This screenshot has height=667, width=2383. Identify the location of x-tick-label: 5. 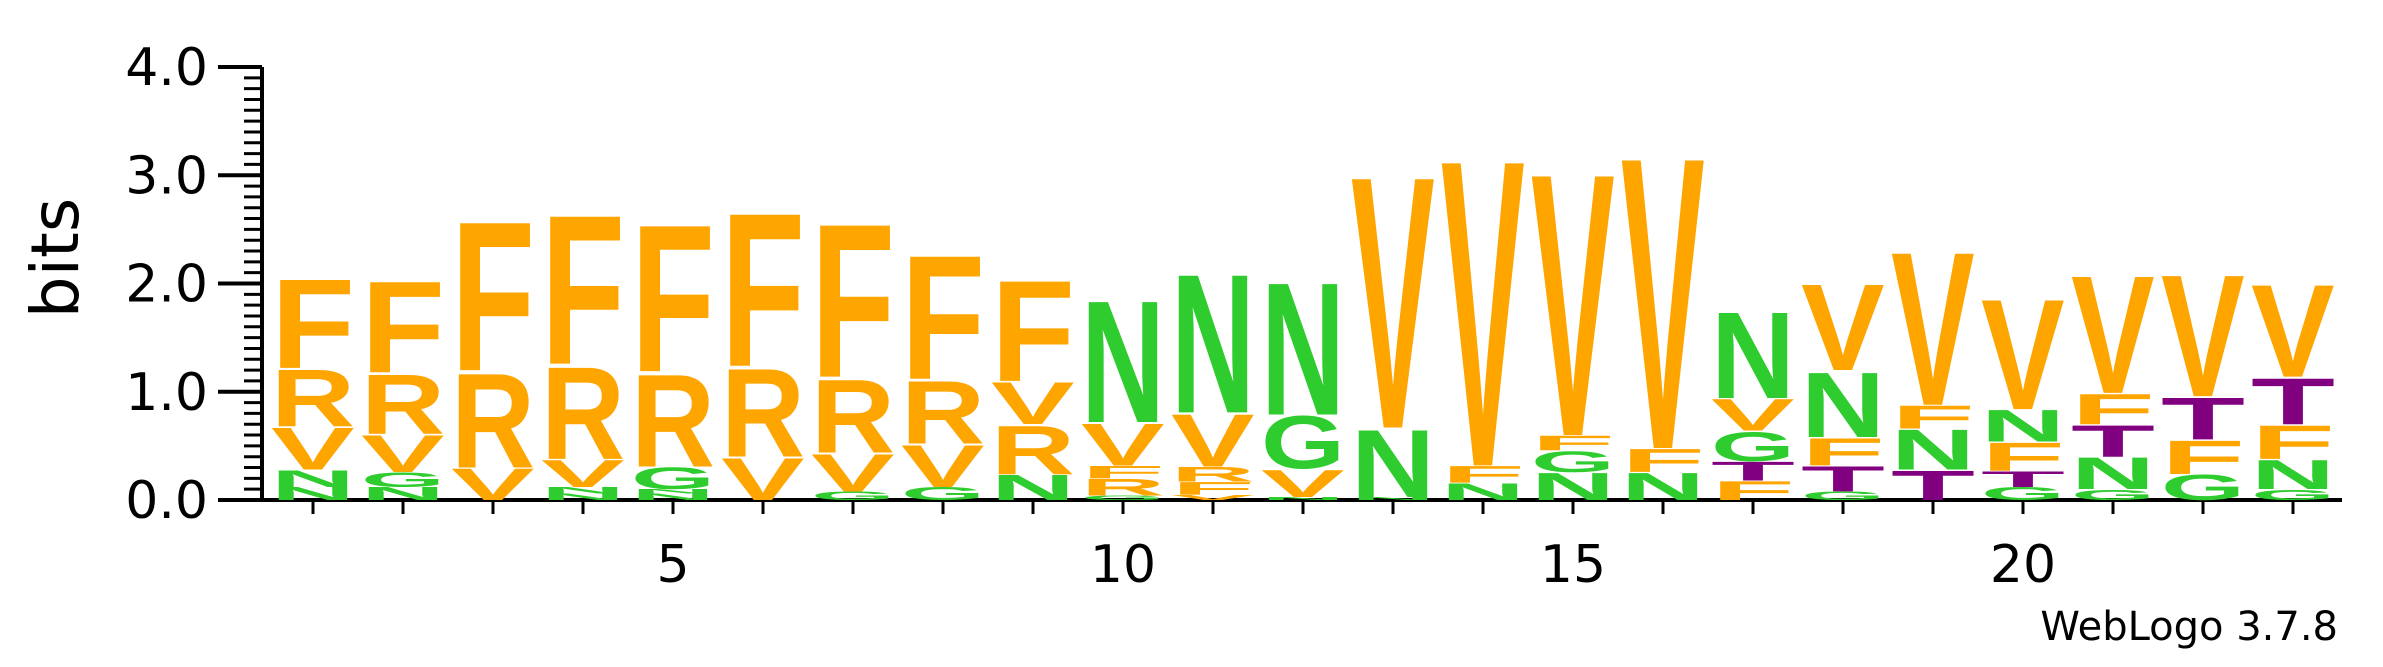
(672, 565).